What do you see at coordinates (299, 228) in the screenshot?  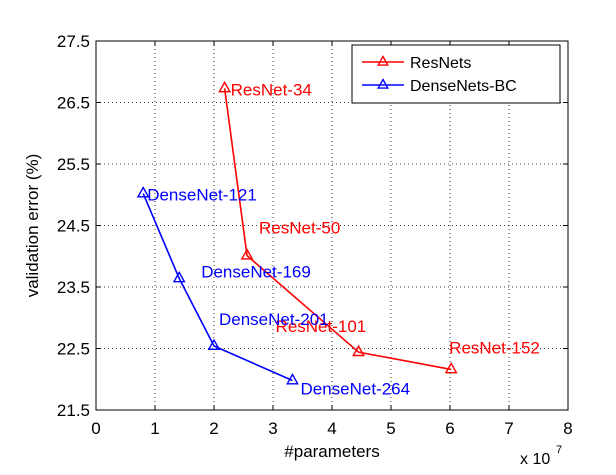 I see `point-label: ResNet-50` at bounding box center [299, 228].